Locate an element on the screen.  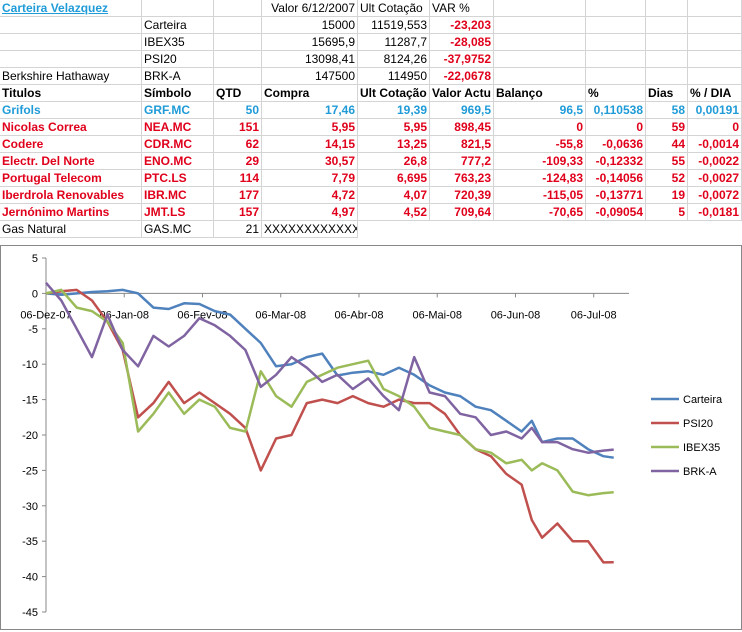
row-name: Portugal Telecom is located at coordinates (71, 178).